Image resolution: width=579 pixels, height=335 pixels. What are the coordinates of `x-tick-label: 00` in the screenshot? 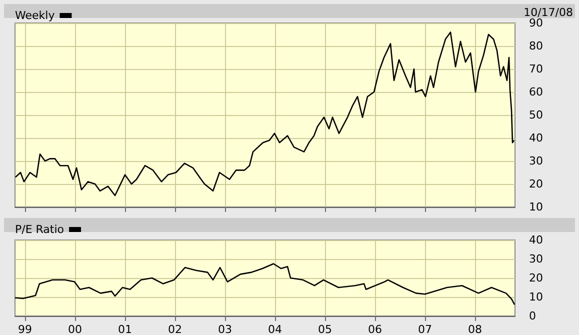 It's located at (75, 329).